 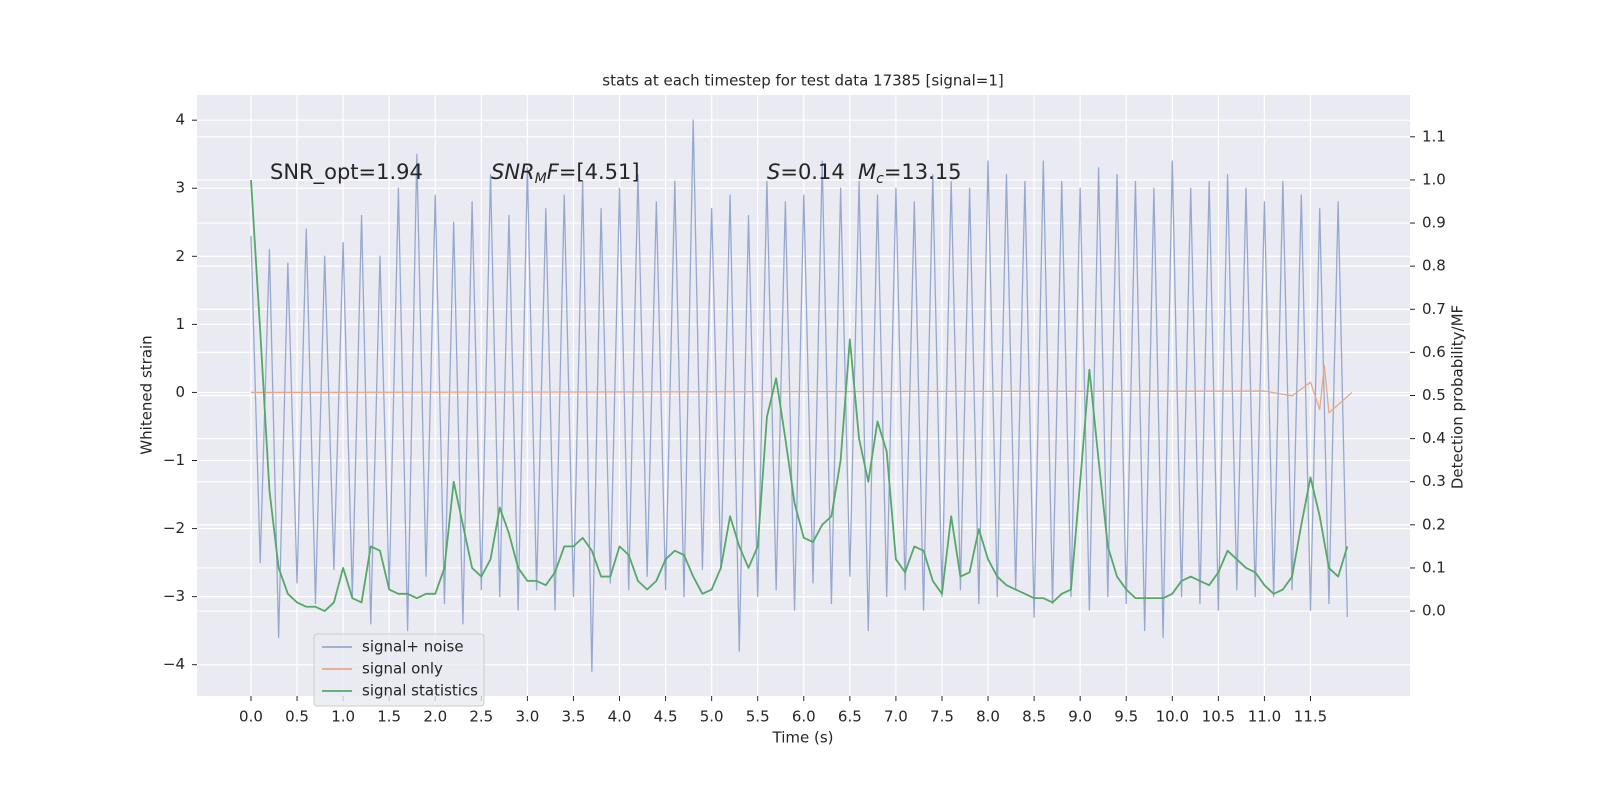 I want to click on y-tick-label: −3, so click(x=174, y=596).